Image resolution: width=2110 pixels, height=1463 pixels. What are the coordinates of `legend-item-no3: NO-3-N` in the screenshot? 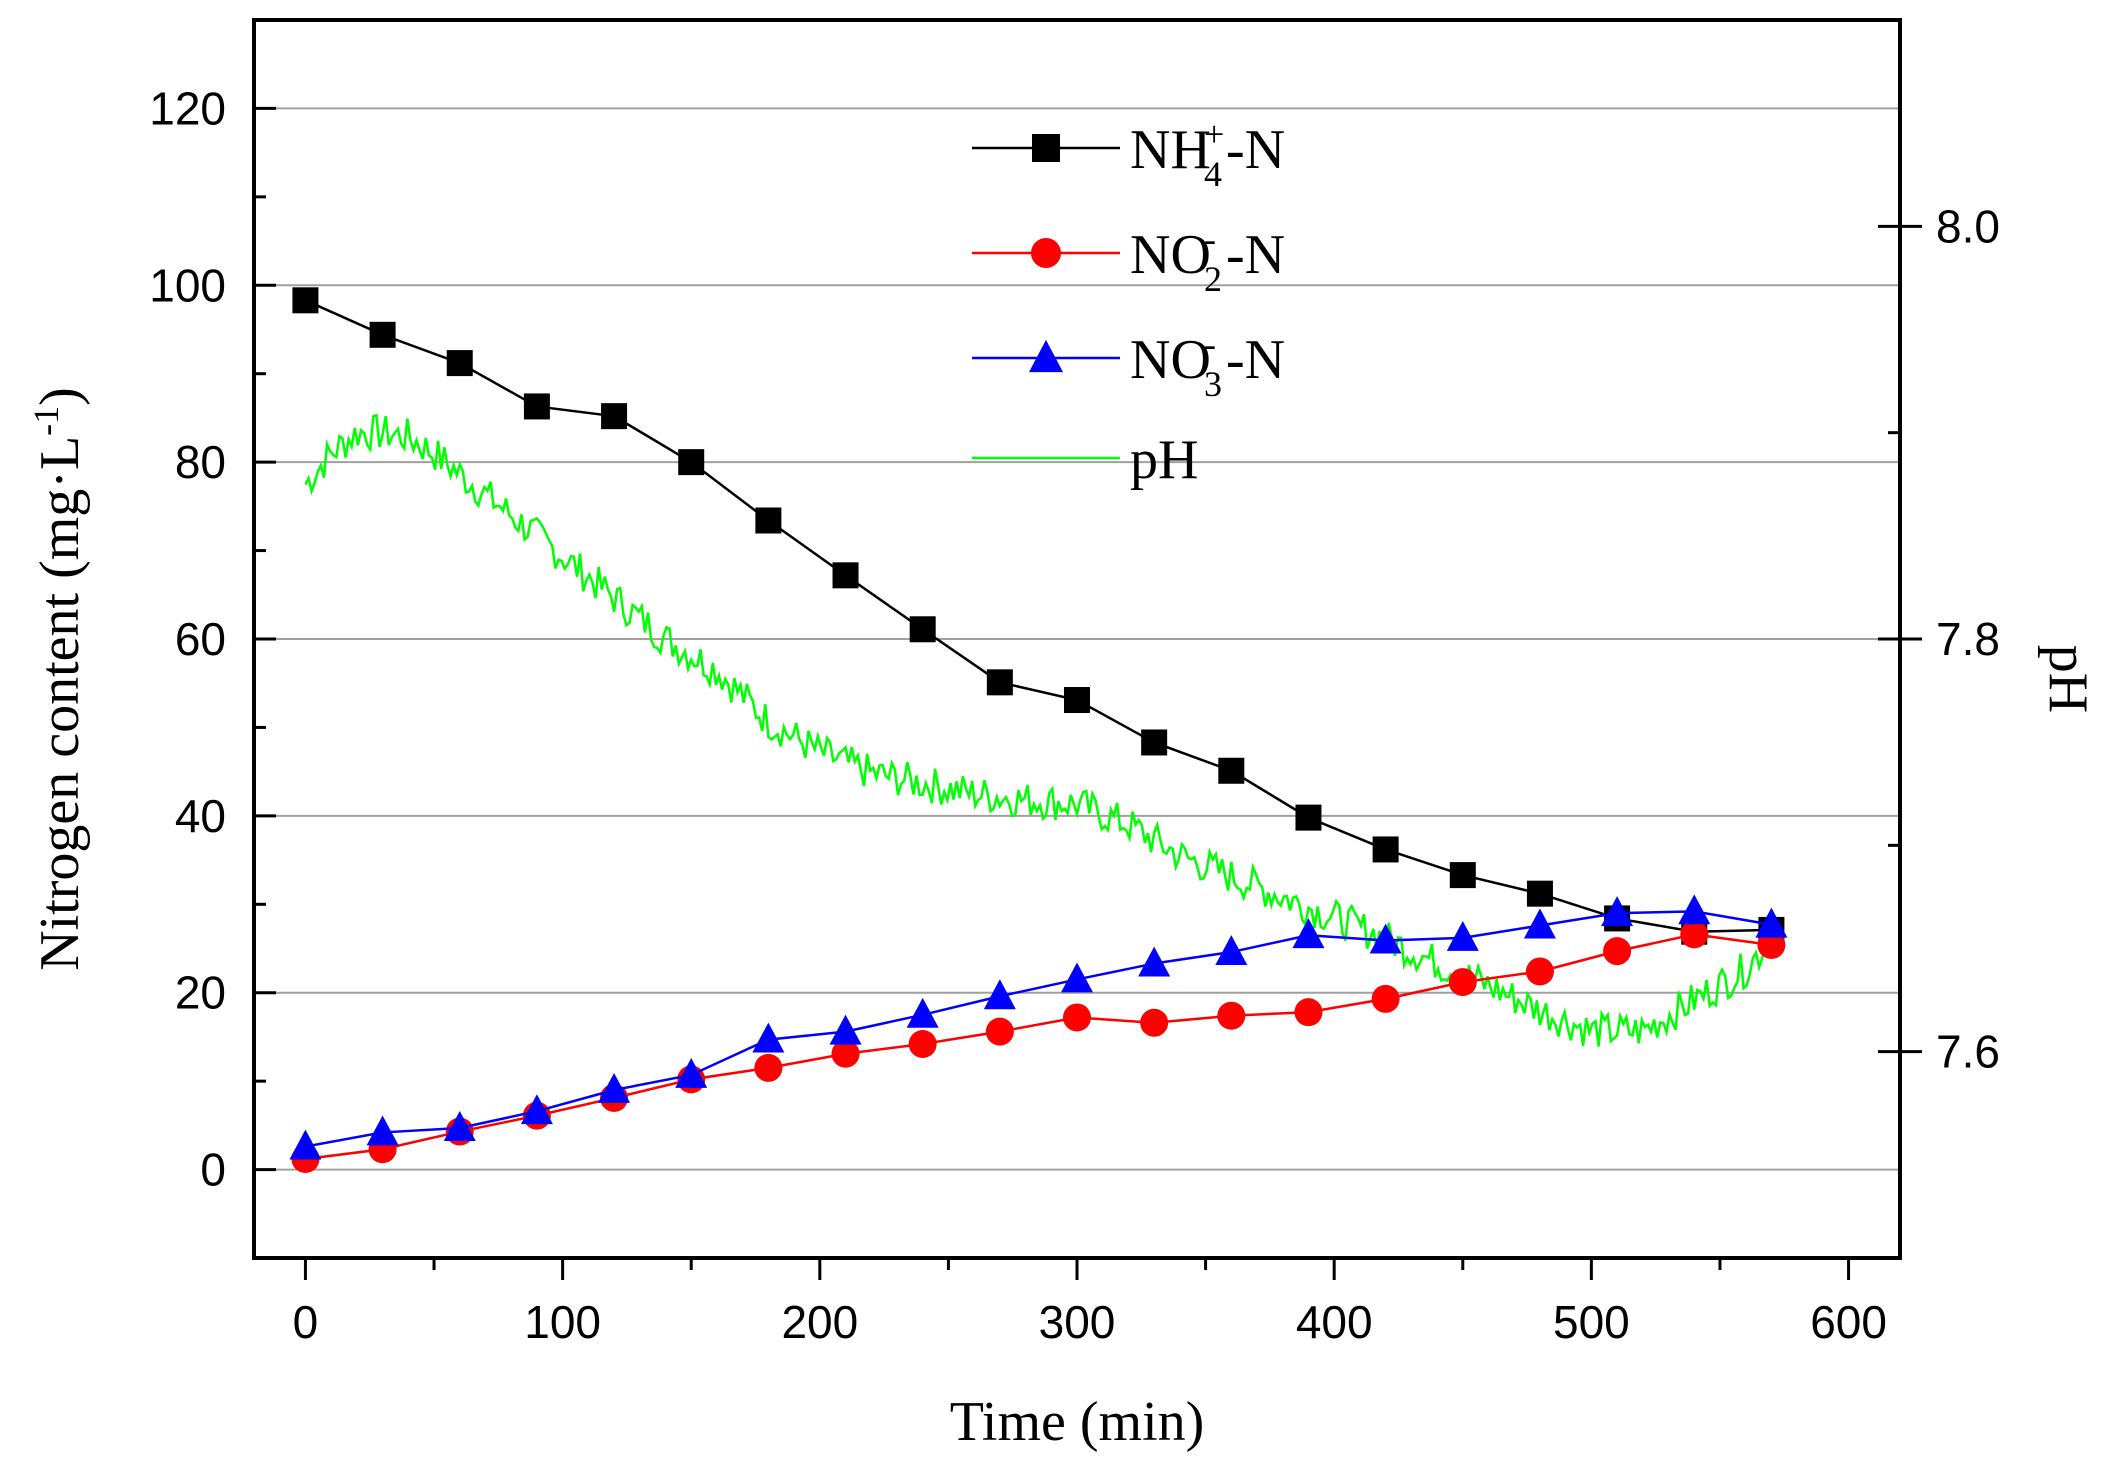 It's located at (1128, 364).